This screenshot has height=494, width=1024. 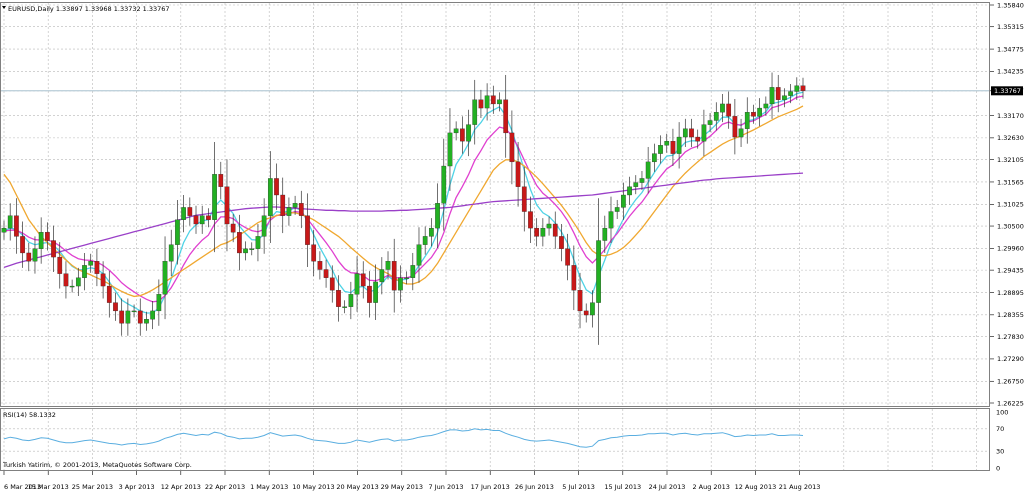 I want to click on time-tick-label: 12 Apr 2013, so click(x=181, y=487).